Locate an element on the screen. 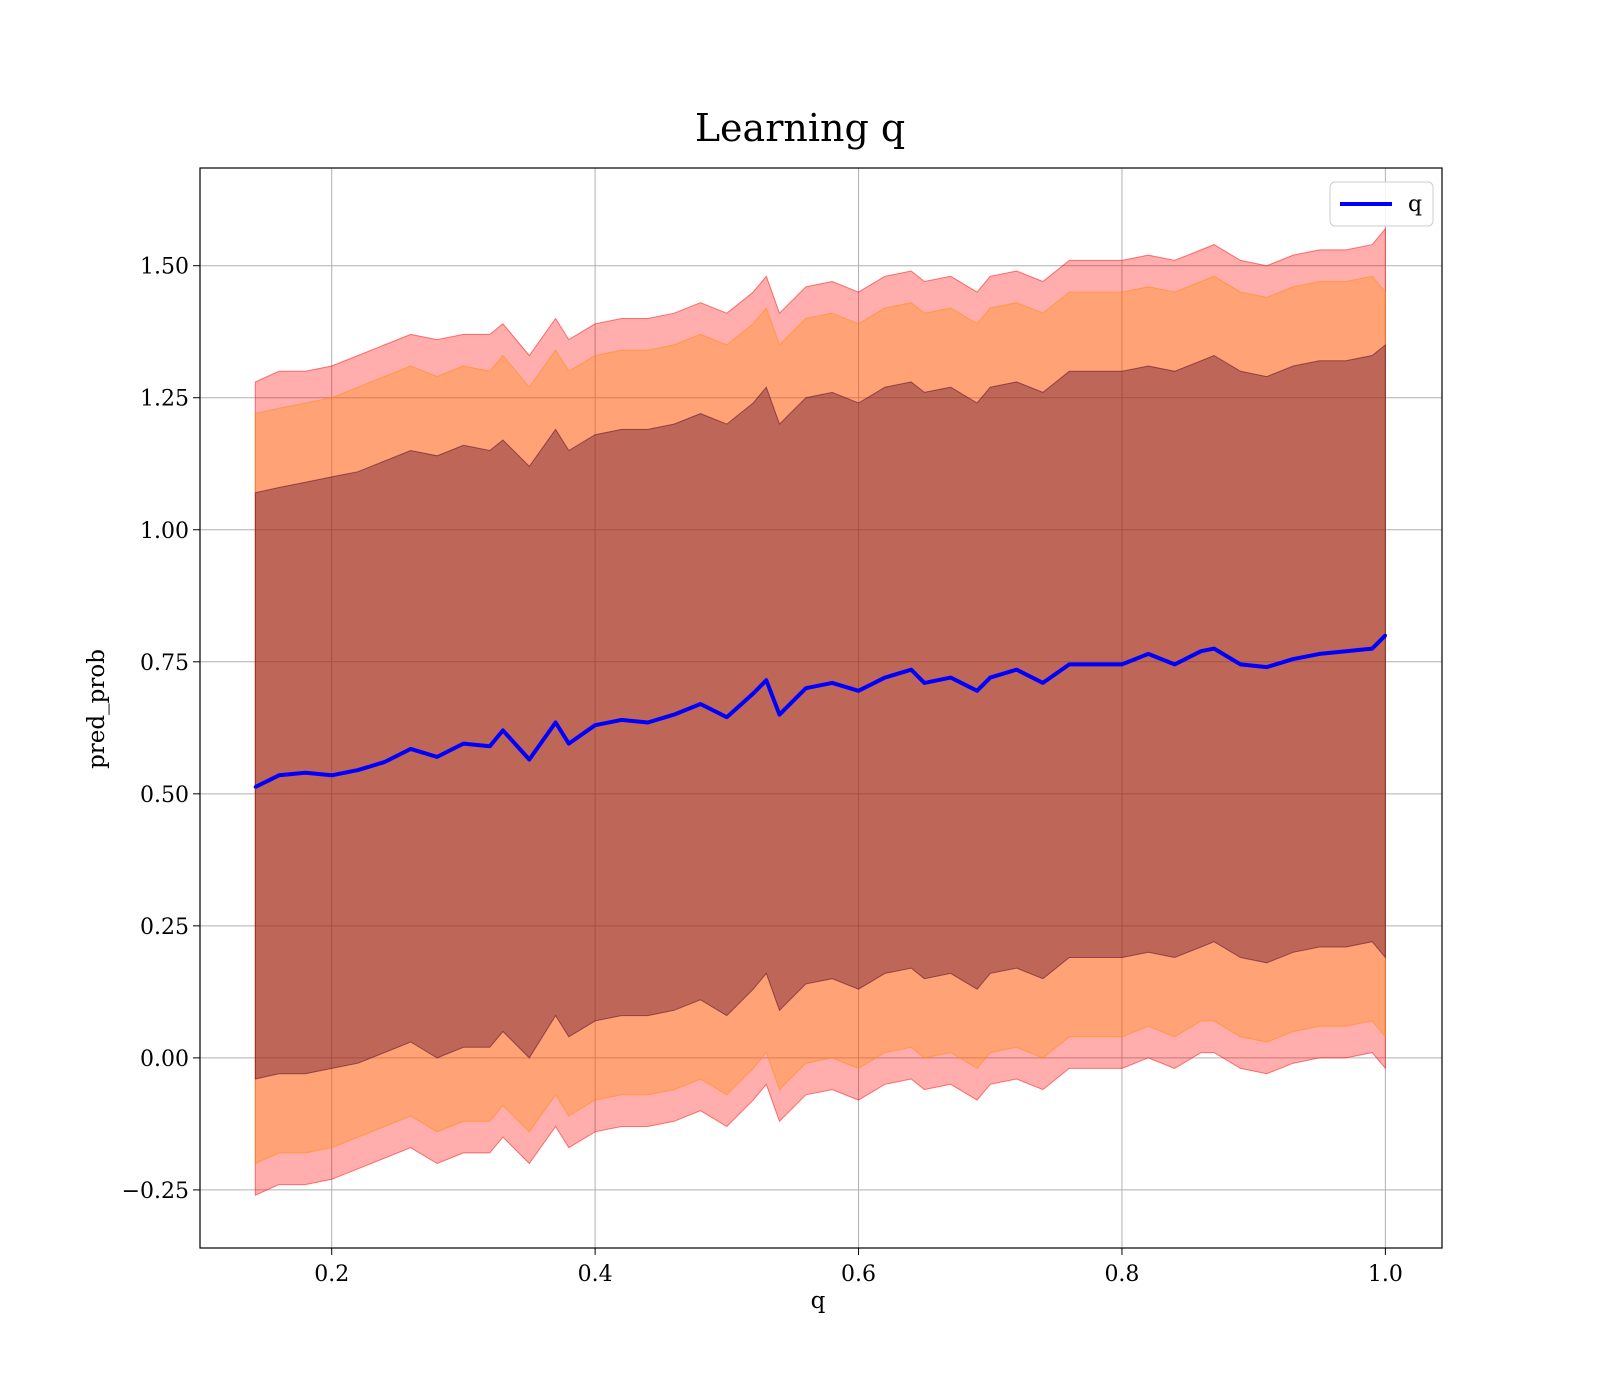  y-axis-label: pred_prob is located at coordinates (97, 709).